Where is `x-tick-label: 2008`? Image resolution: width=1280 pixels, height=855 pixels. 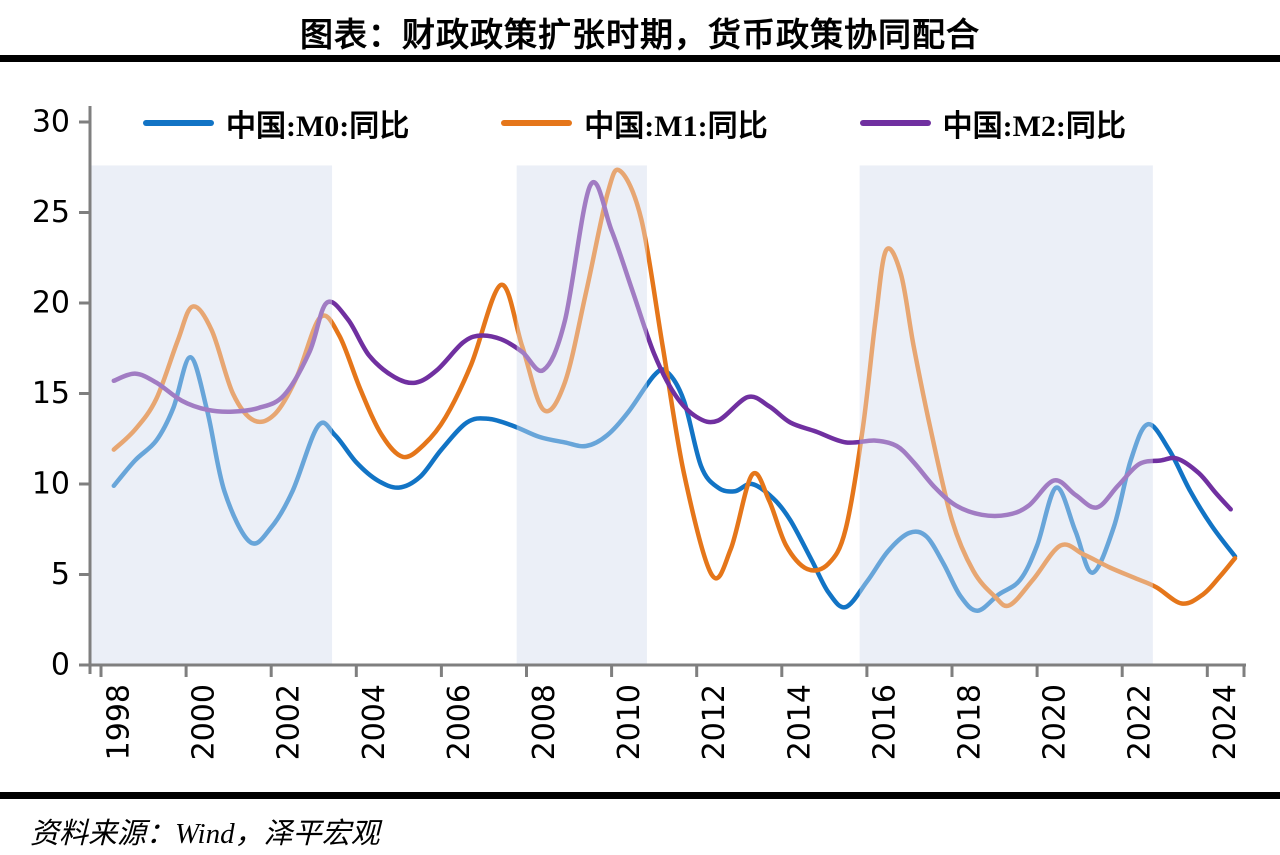 x-tick-label: 2008 is located at coordinates (544, 722).